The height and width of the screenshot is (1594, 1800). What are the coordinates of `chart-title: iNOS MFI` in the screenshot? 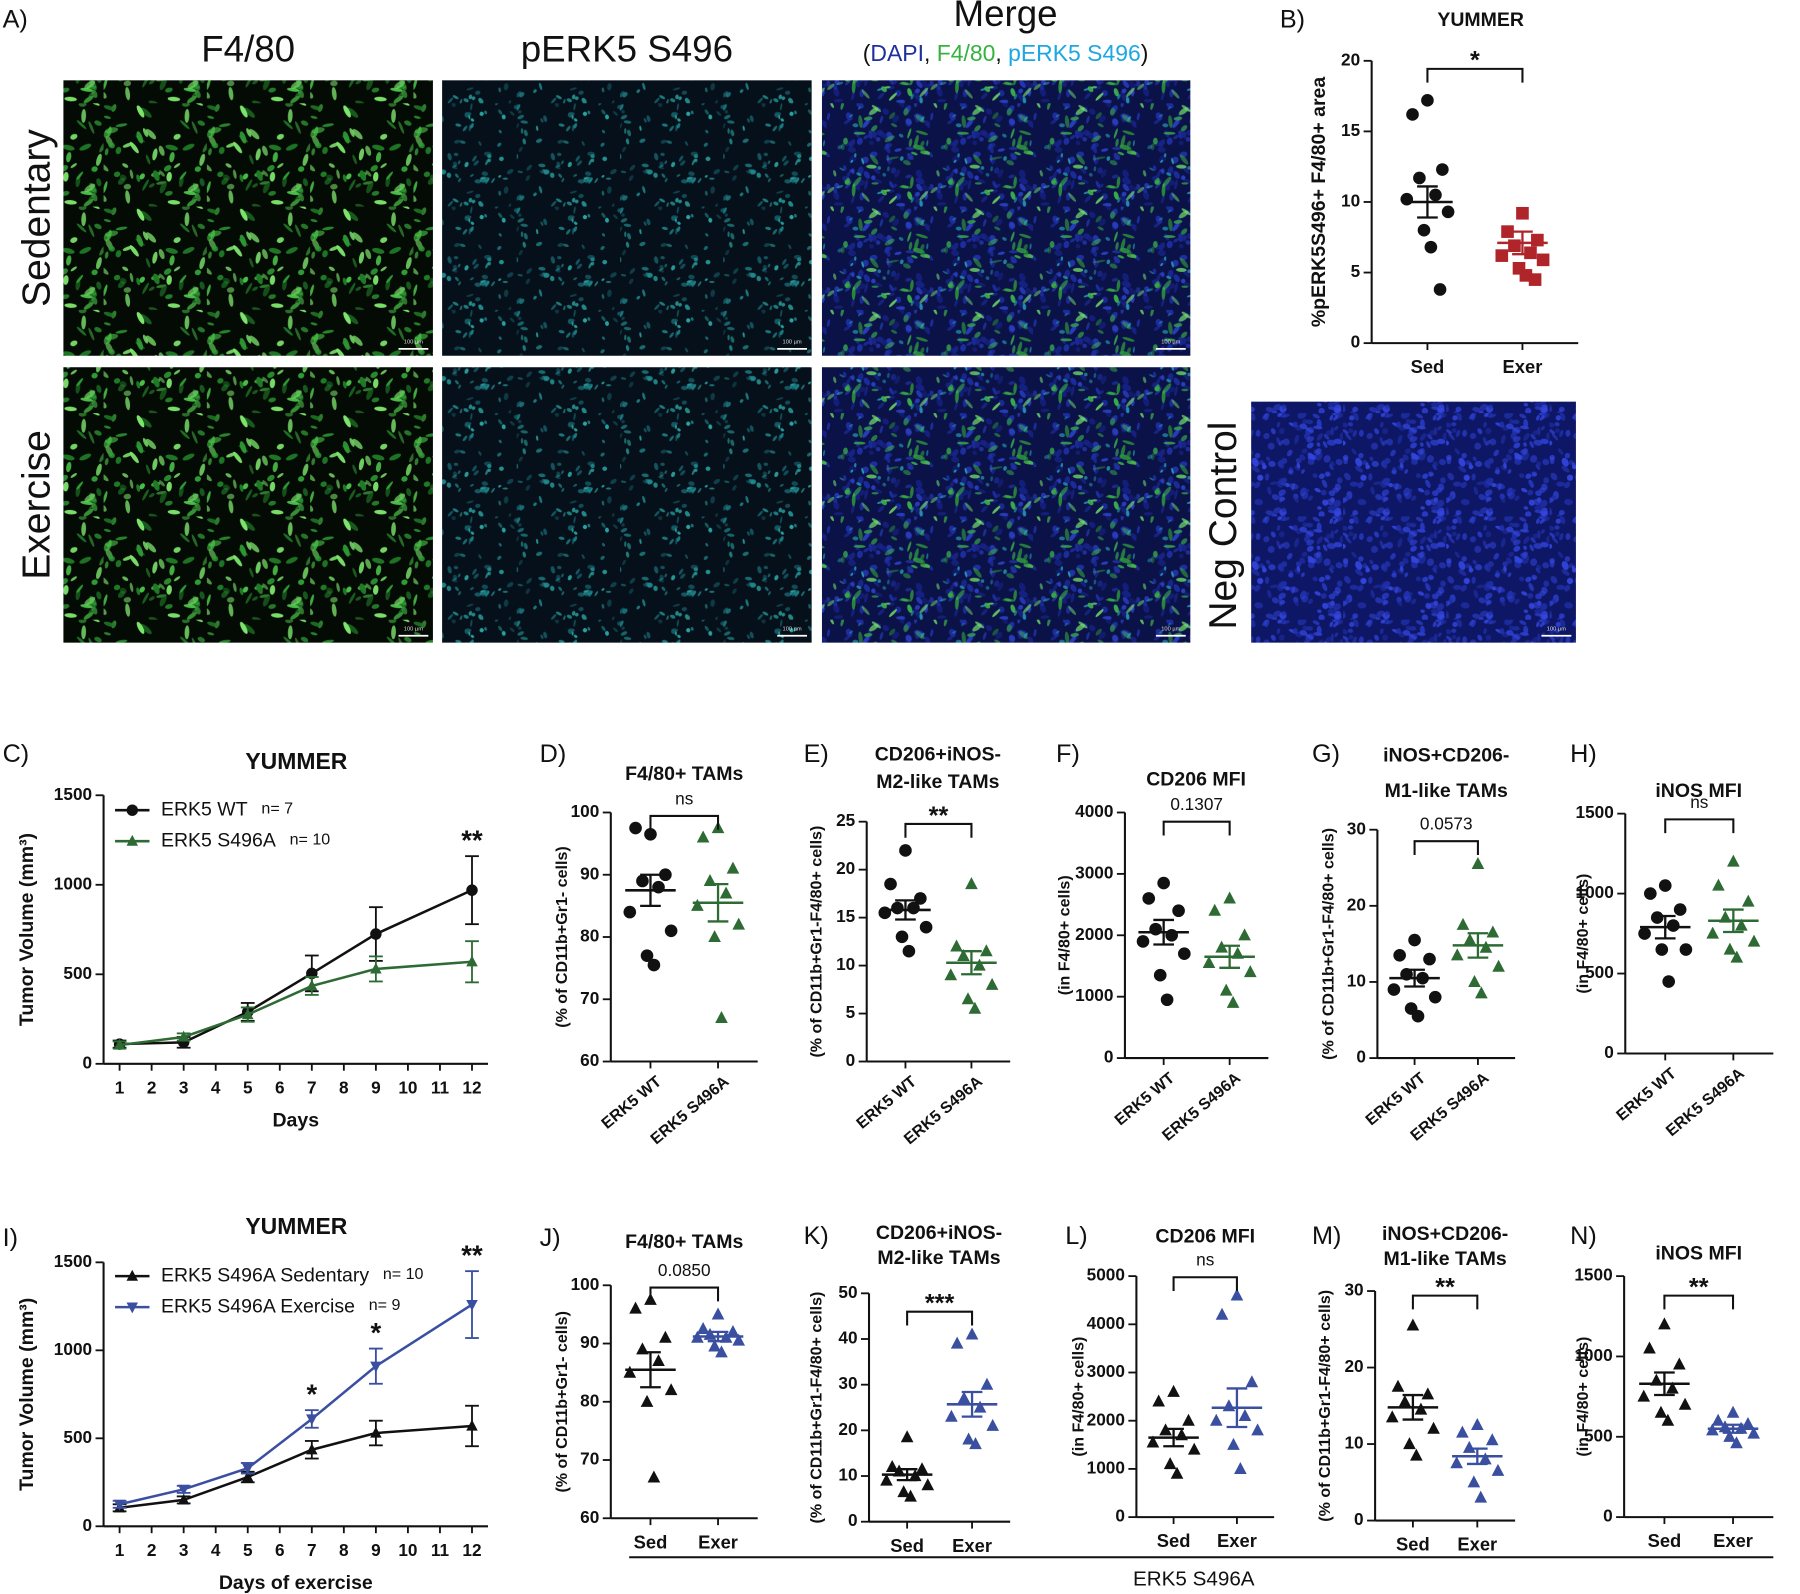 It's located at (1698, 791).